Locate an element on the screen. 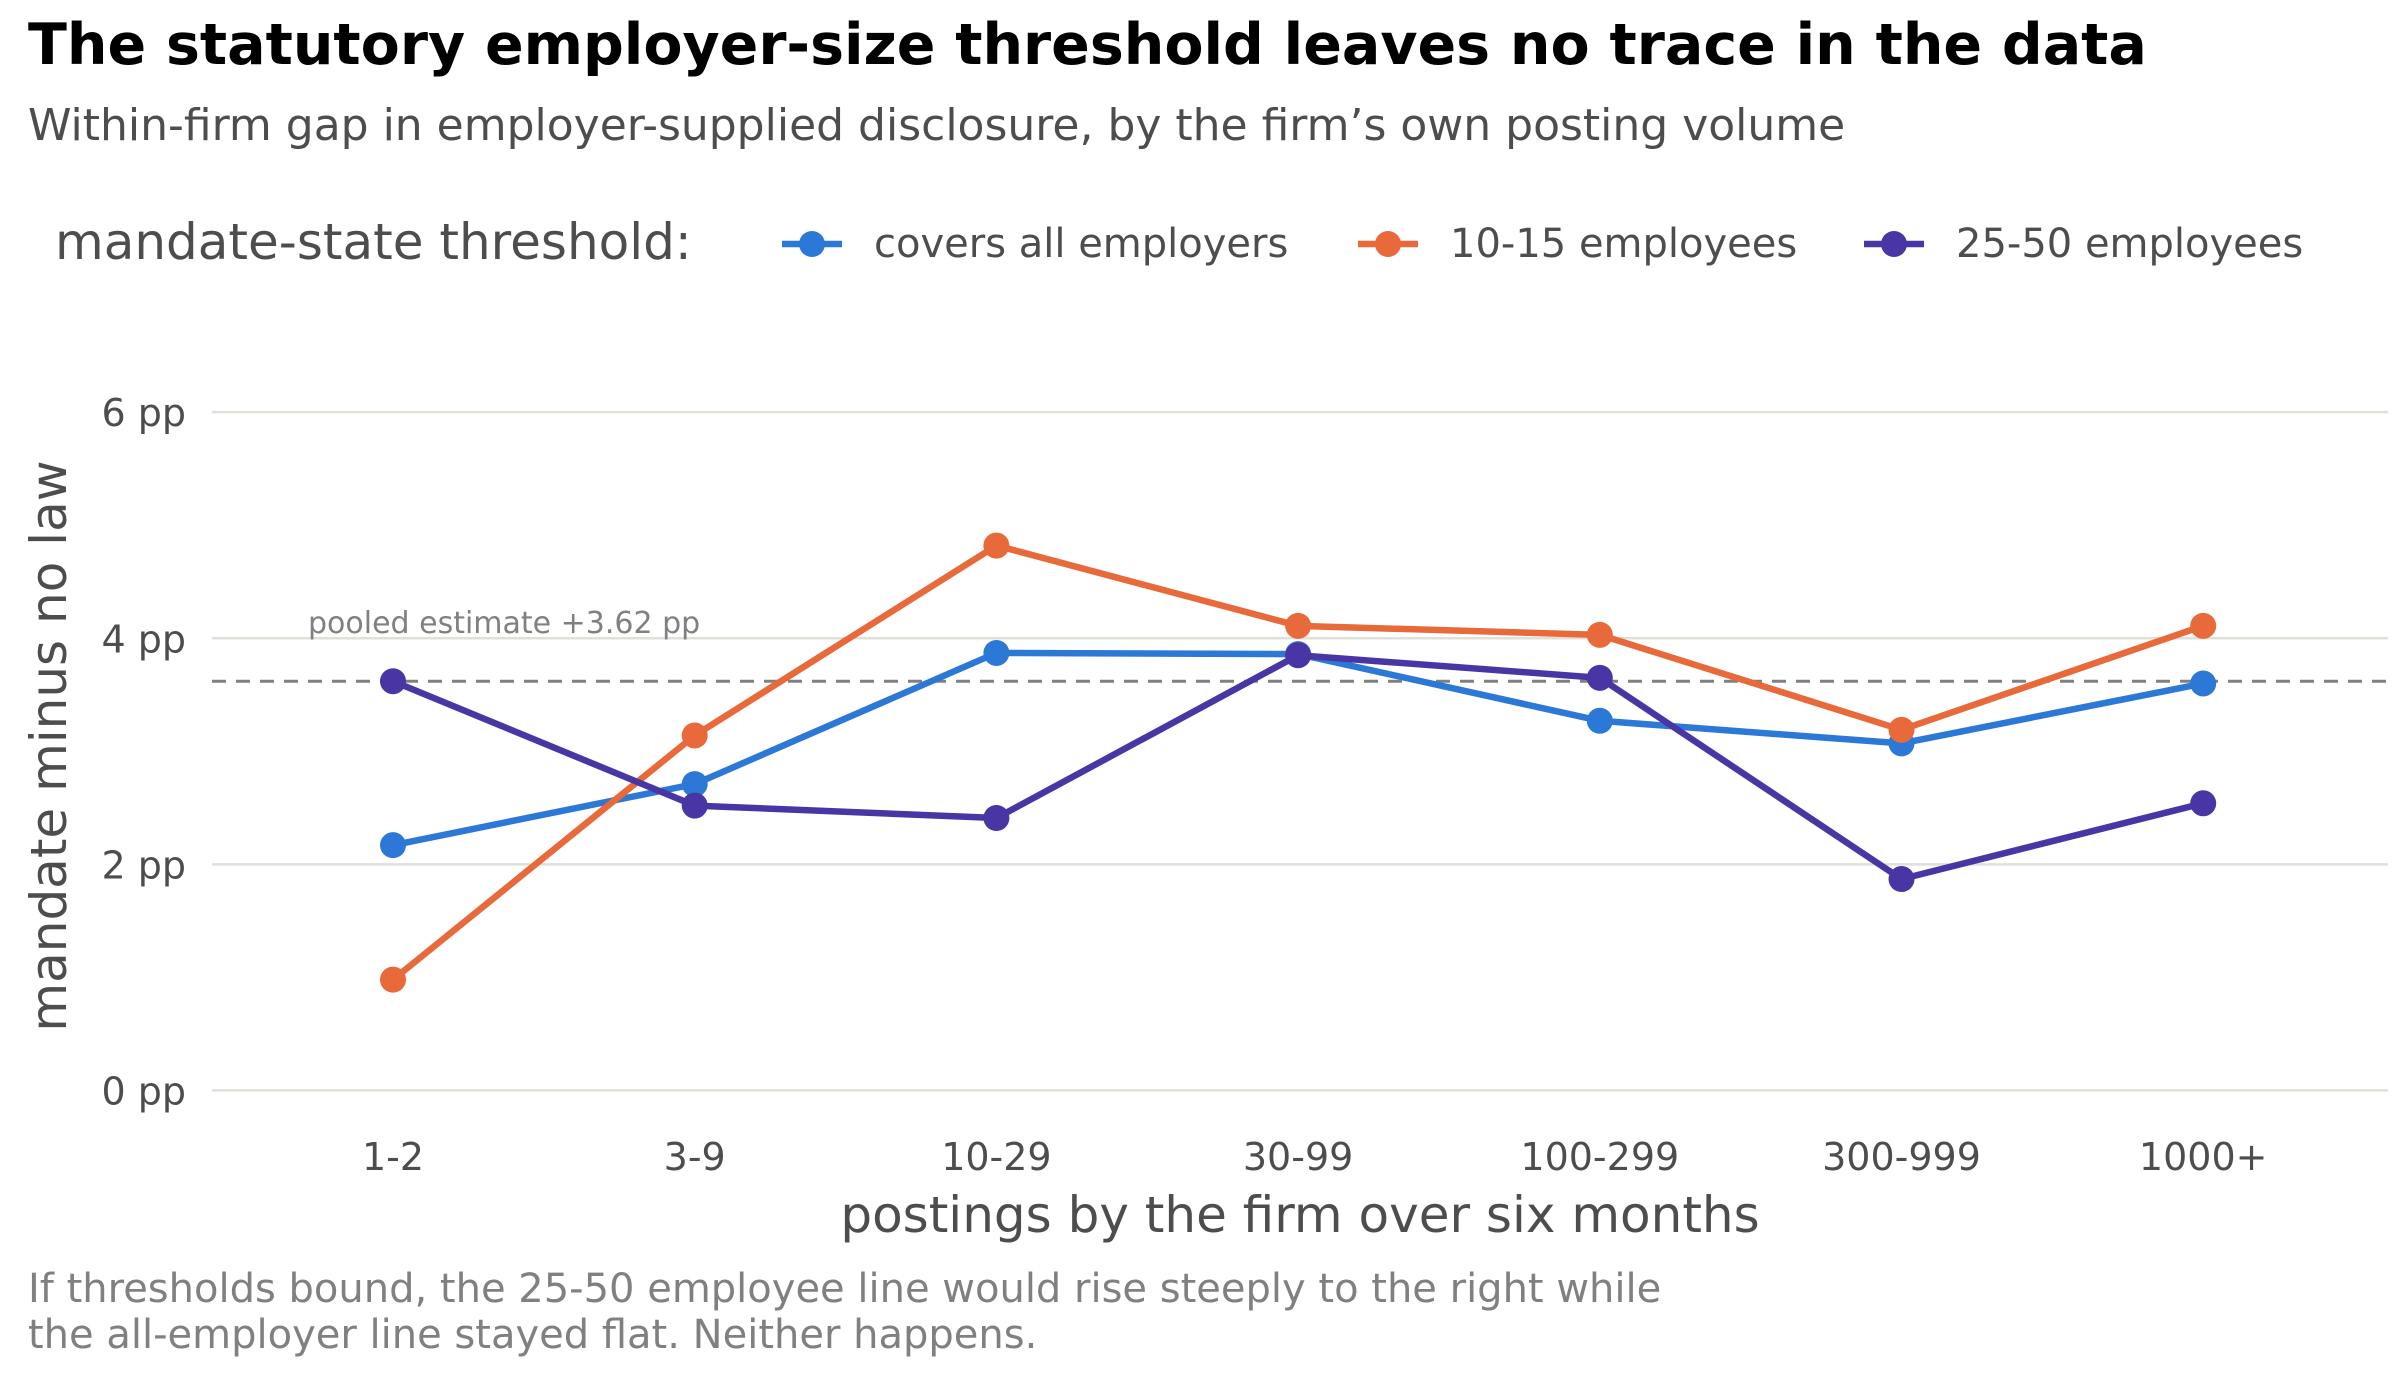  x-axis-ticks: 1-2 3-9 10-29 30-99 100-299 300-999 1000+ is located at coordinates (1315, 1157).